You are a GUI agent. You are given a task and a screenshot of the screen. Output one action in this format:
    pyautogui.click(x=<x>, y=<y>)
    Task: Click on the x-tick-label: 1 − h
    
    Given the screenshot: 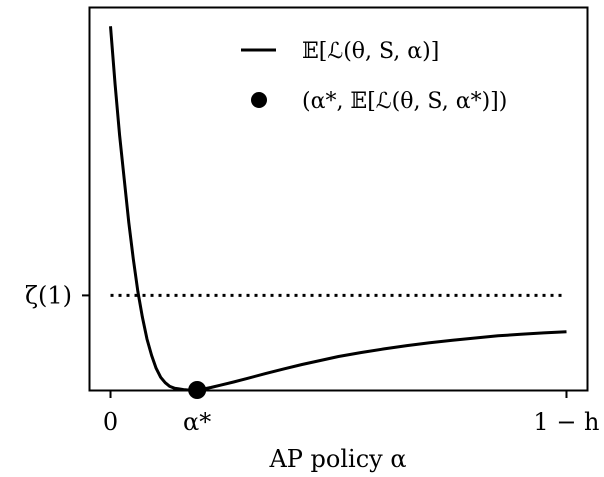 What is the action you would take?
    pyautogui.click(x=566, y=422)
    